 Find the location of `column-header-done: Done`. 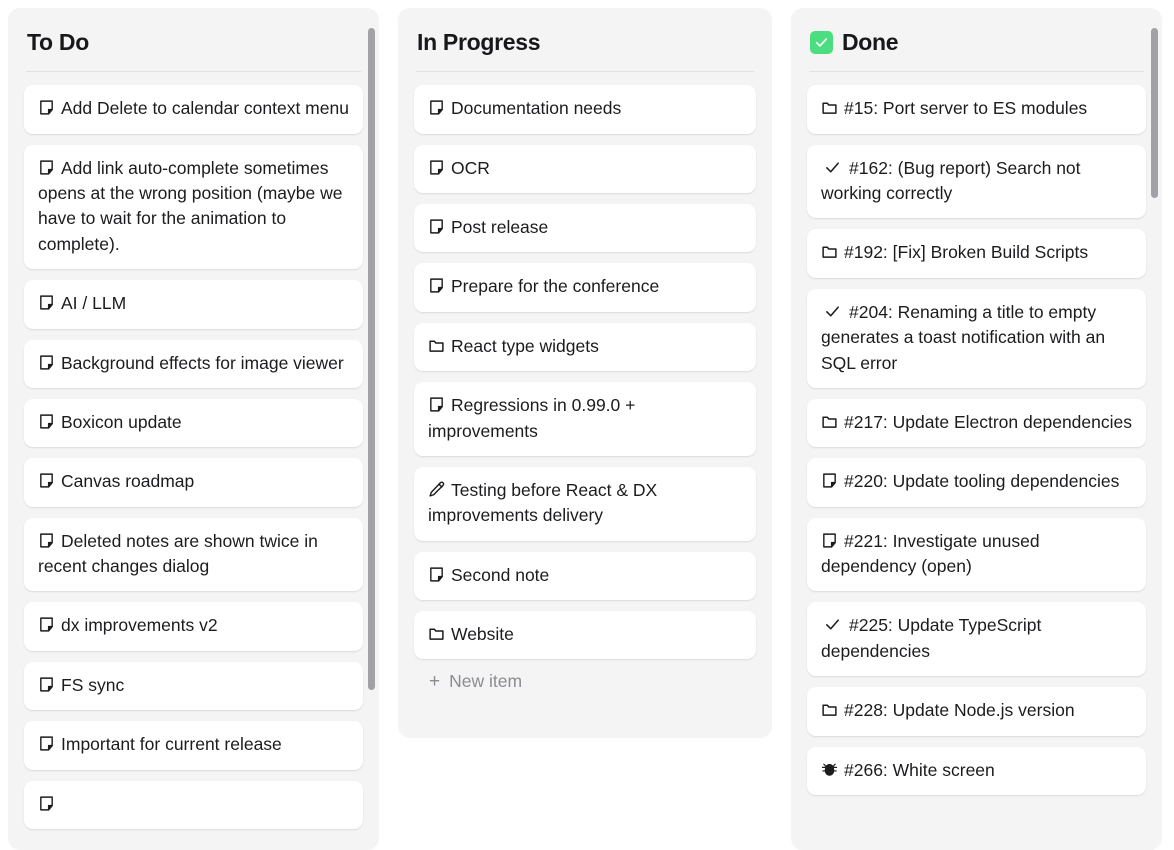

column-header-done: Done is located at coordinates (976, 42).